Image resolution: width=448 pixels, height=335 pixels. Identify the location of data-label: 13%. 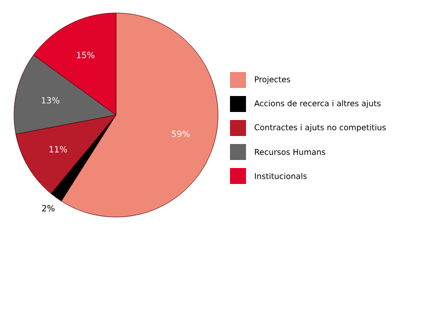
(51, 100).